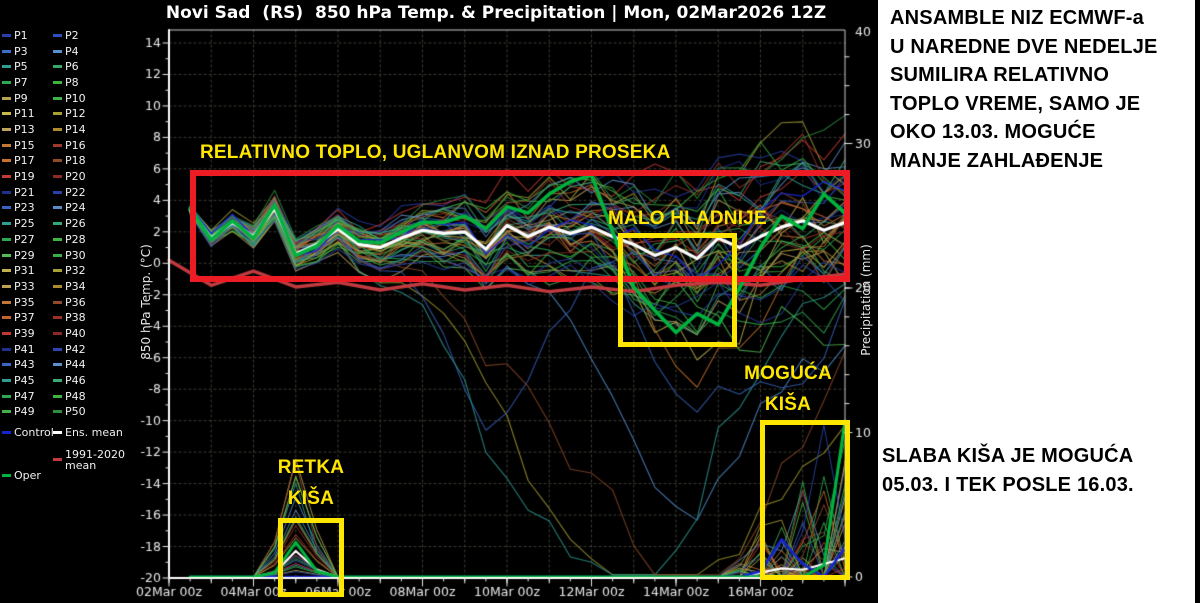 The image size is (1200, 603). I want to click on legend-item-p3: P3, so click(27, 51).